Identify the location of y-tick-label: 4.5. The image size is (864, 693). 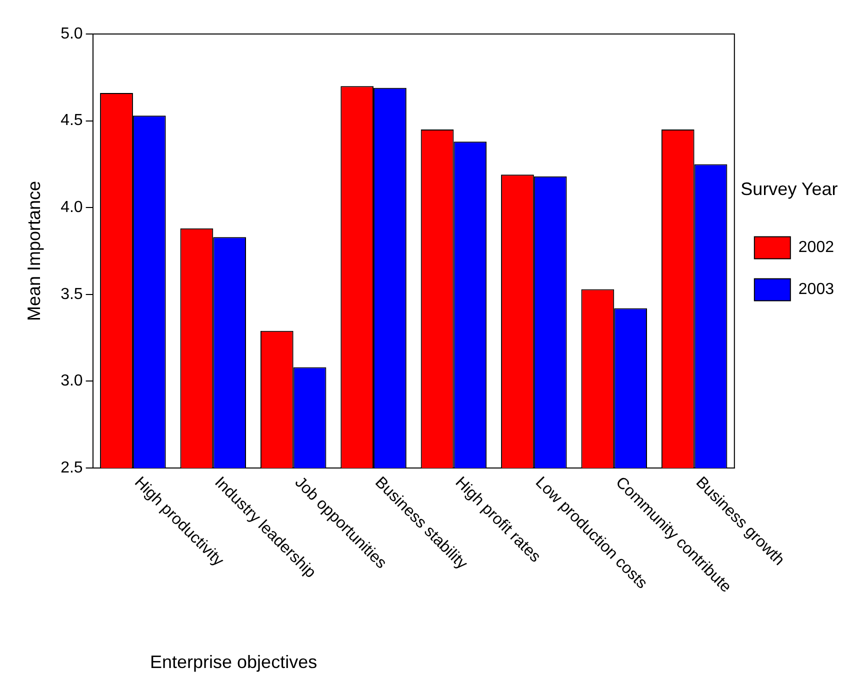
(71, 121).